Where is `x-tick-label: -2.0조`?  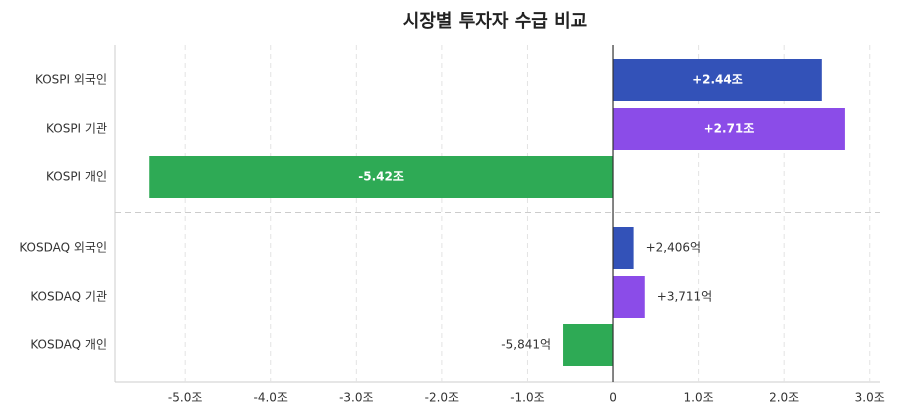 x-tick-label: -2.0조 is located at coordinates (442, 398).